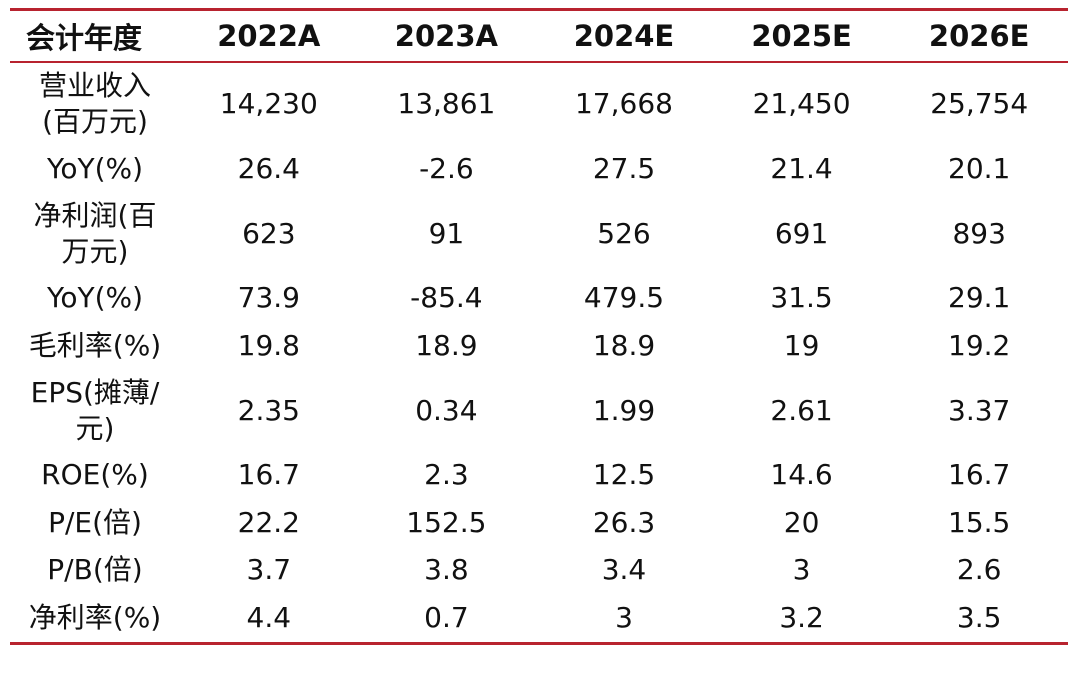 The image size is (1080, 681). What do you see at coordinates (624, 570) in the screenshot?
I see `table-cell: 3.4` at bounding box center [624, 570].